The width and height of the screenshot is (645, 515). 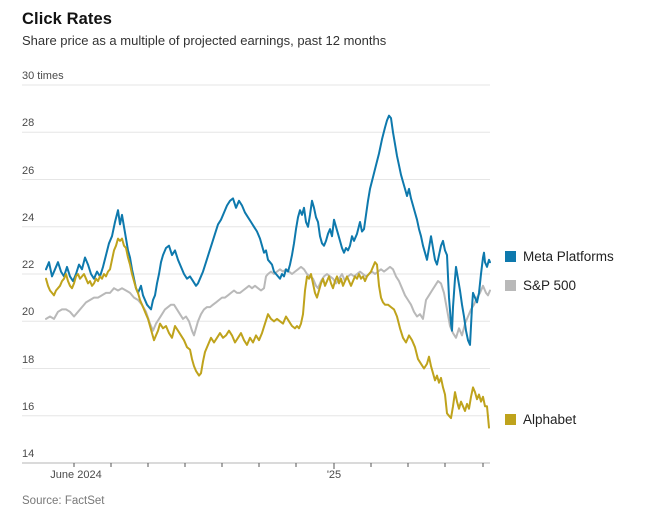 What do you see at coordinates (76, 475) in the screenshot?
I see `x-axis-label: June 2024` at bounding box center [76, 475].